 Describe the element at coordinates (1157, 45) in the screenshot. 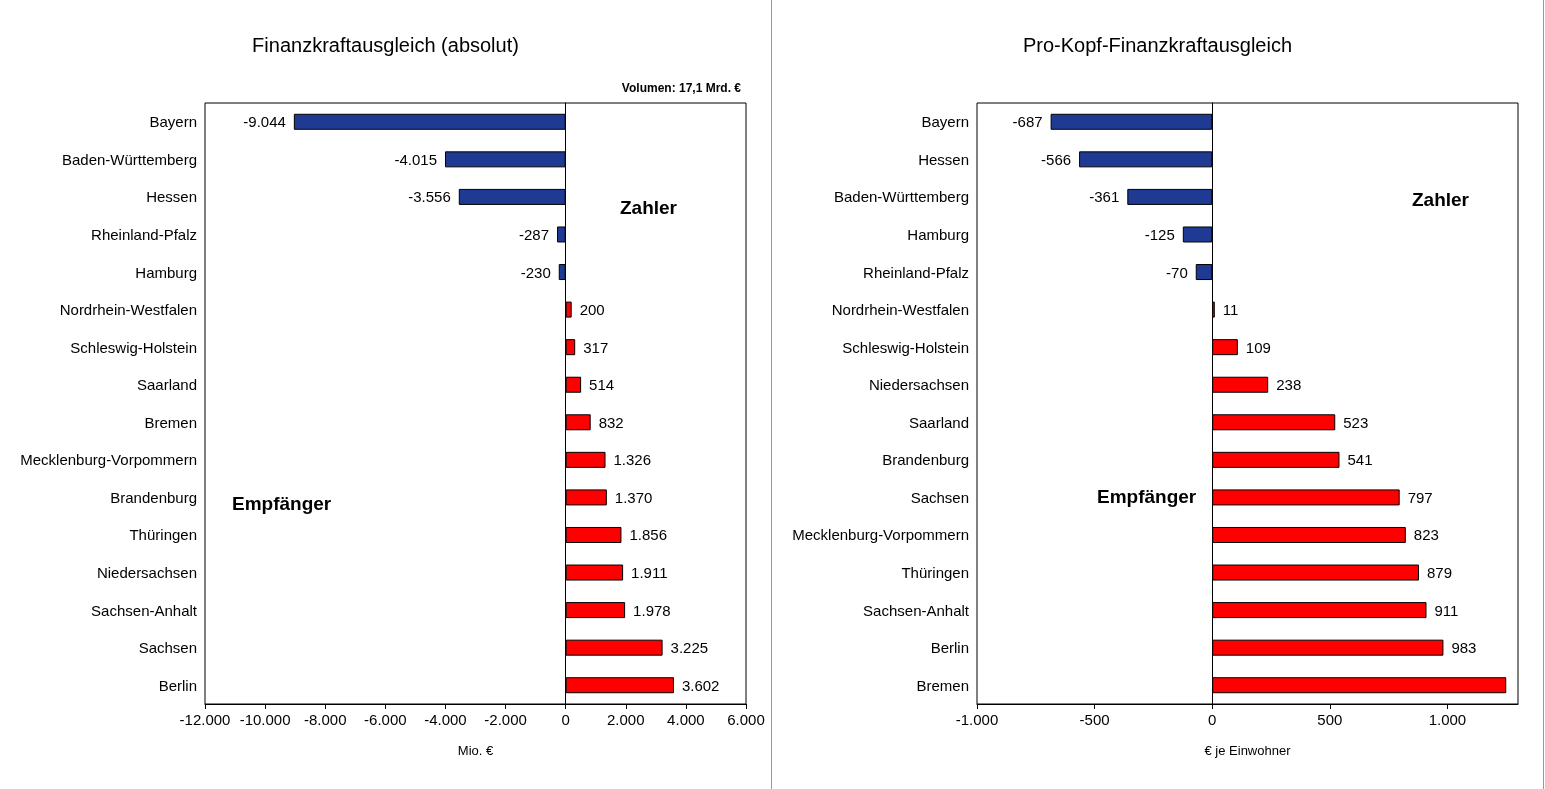

I see `chart-title: Pro-Kopf-Finanzkraftausgleich` at that location.